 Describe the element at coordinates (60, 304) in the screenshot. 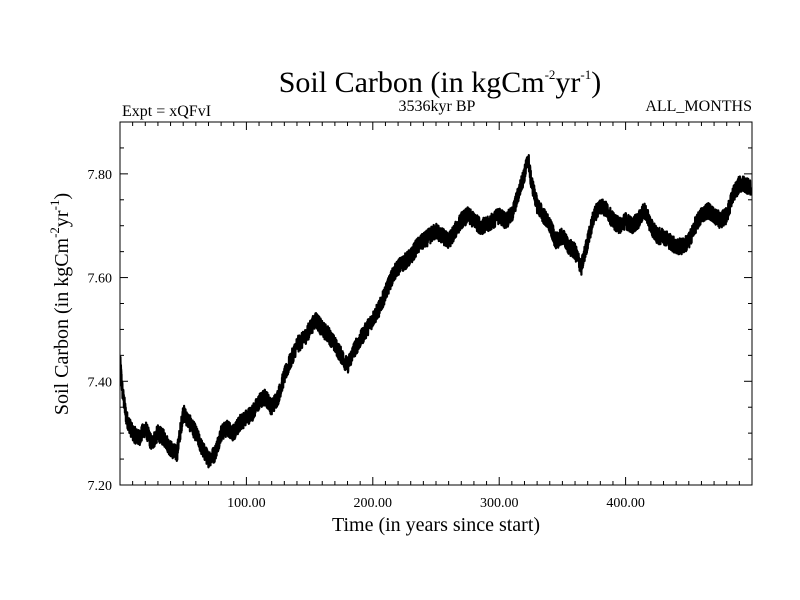

I see `y-axis-label: Soil Carbon (in kgCm-2yr-1)` at that location.